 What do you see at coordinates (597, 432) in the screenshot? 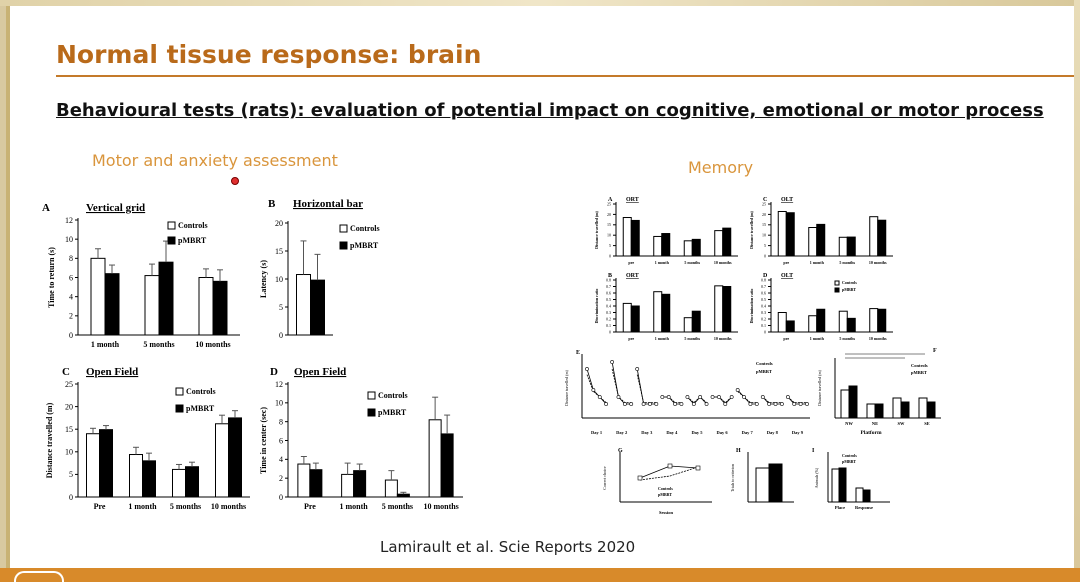
I see `x-tick-label: Day 1` at bounding box center [597, 432].